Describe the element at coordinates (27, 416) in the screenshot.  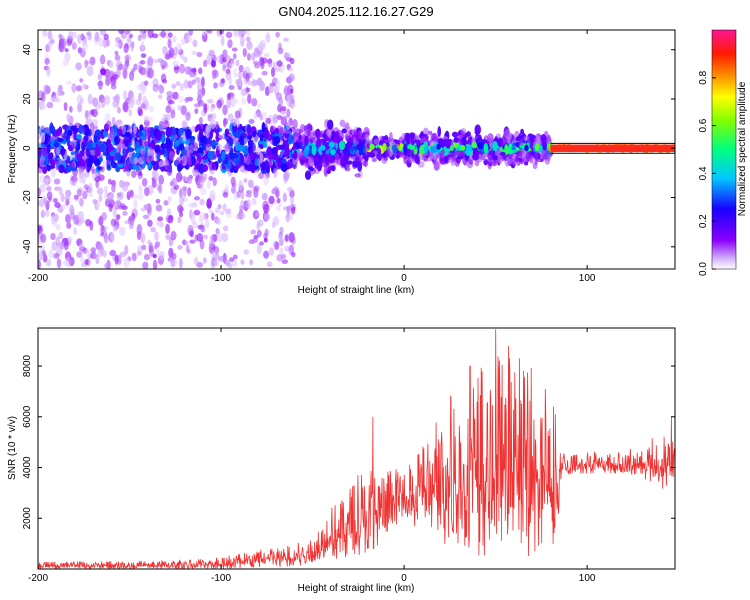
I see `snr-y-tick-label: 6000` at that location.